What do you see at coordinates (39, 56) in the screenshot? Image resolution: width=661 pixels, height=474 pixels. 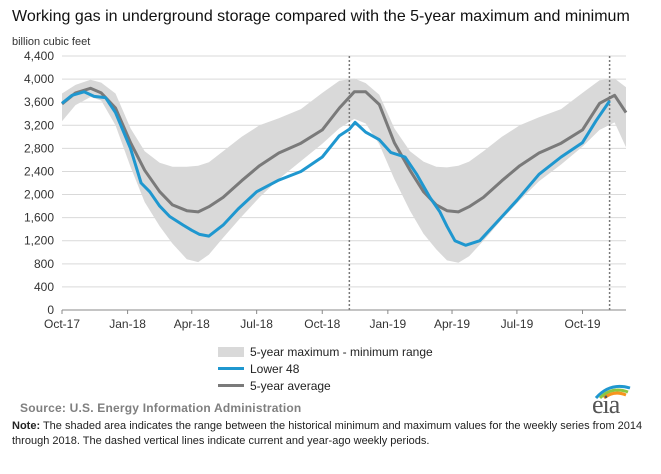 I see `y-tick-label: 4,400` at bounding box center [39, 56].